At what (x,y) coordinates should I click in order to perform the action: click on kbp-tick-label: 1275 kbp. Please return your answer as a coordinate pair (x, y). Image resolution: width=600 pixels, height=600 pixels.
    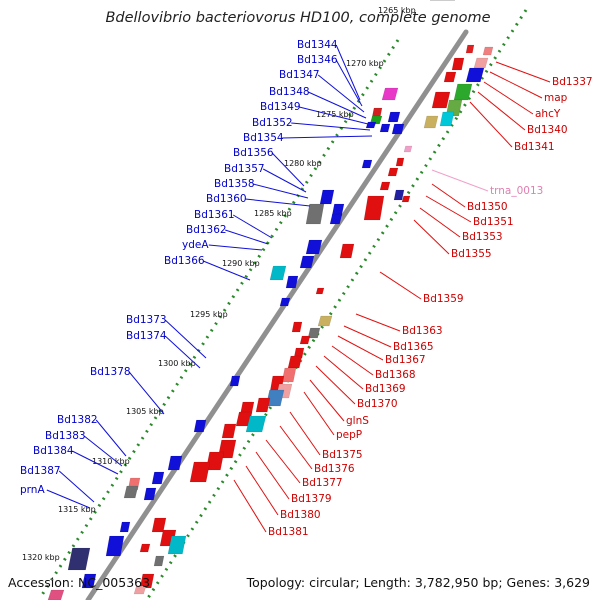
    Looking at the image, I should click on (335, 114).